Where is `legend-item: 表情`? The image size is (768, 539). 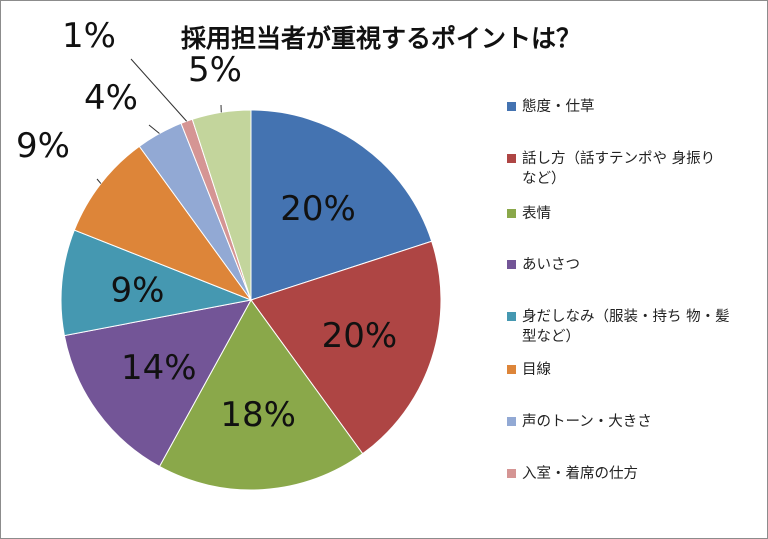 legend-item: 表情 is located at coordinates (634, 214).